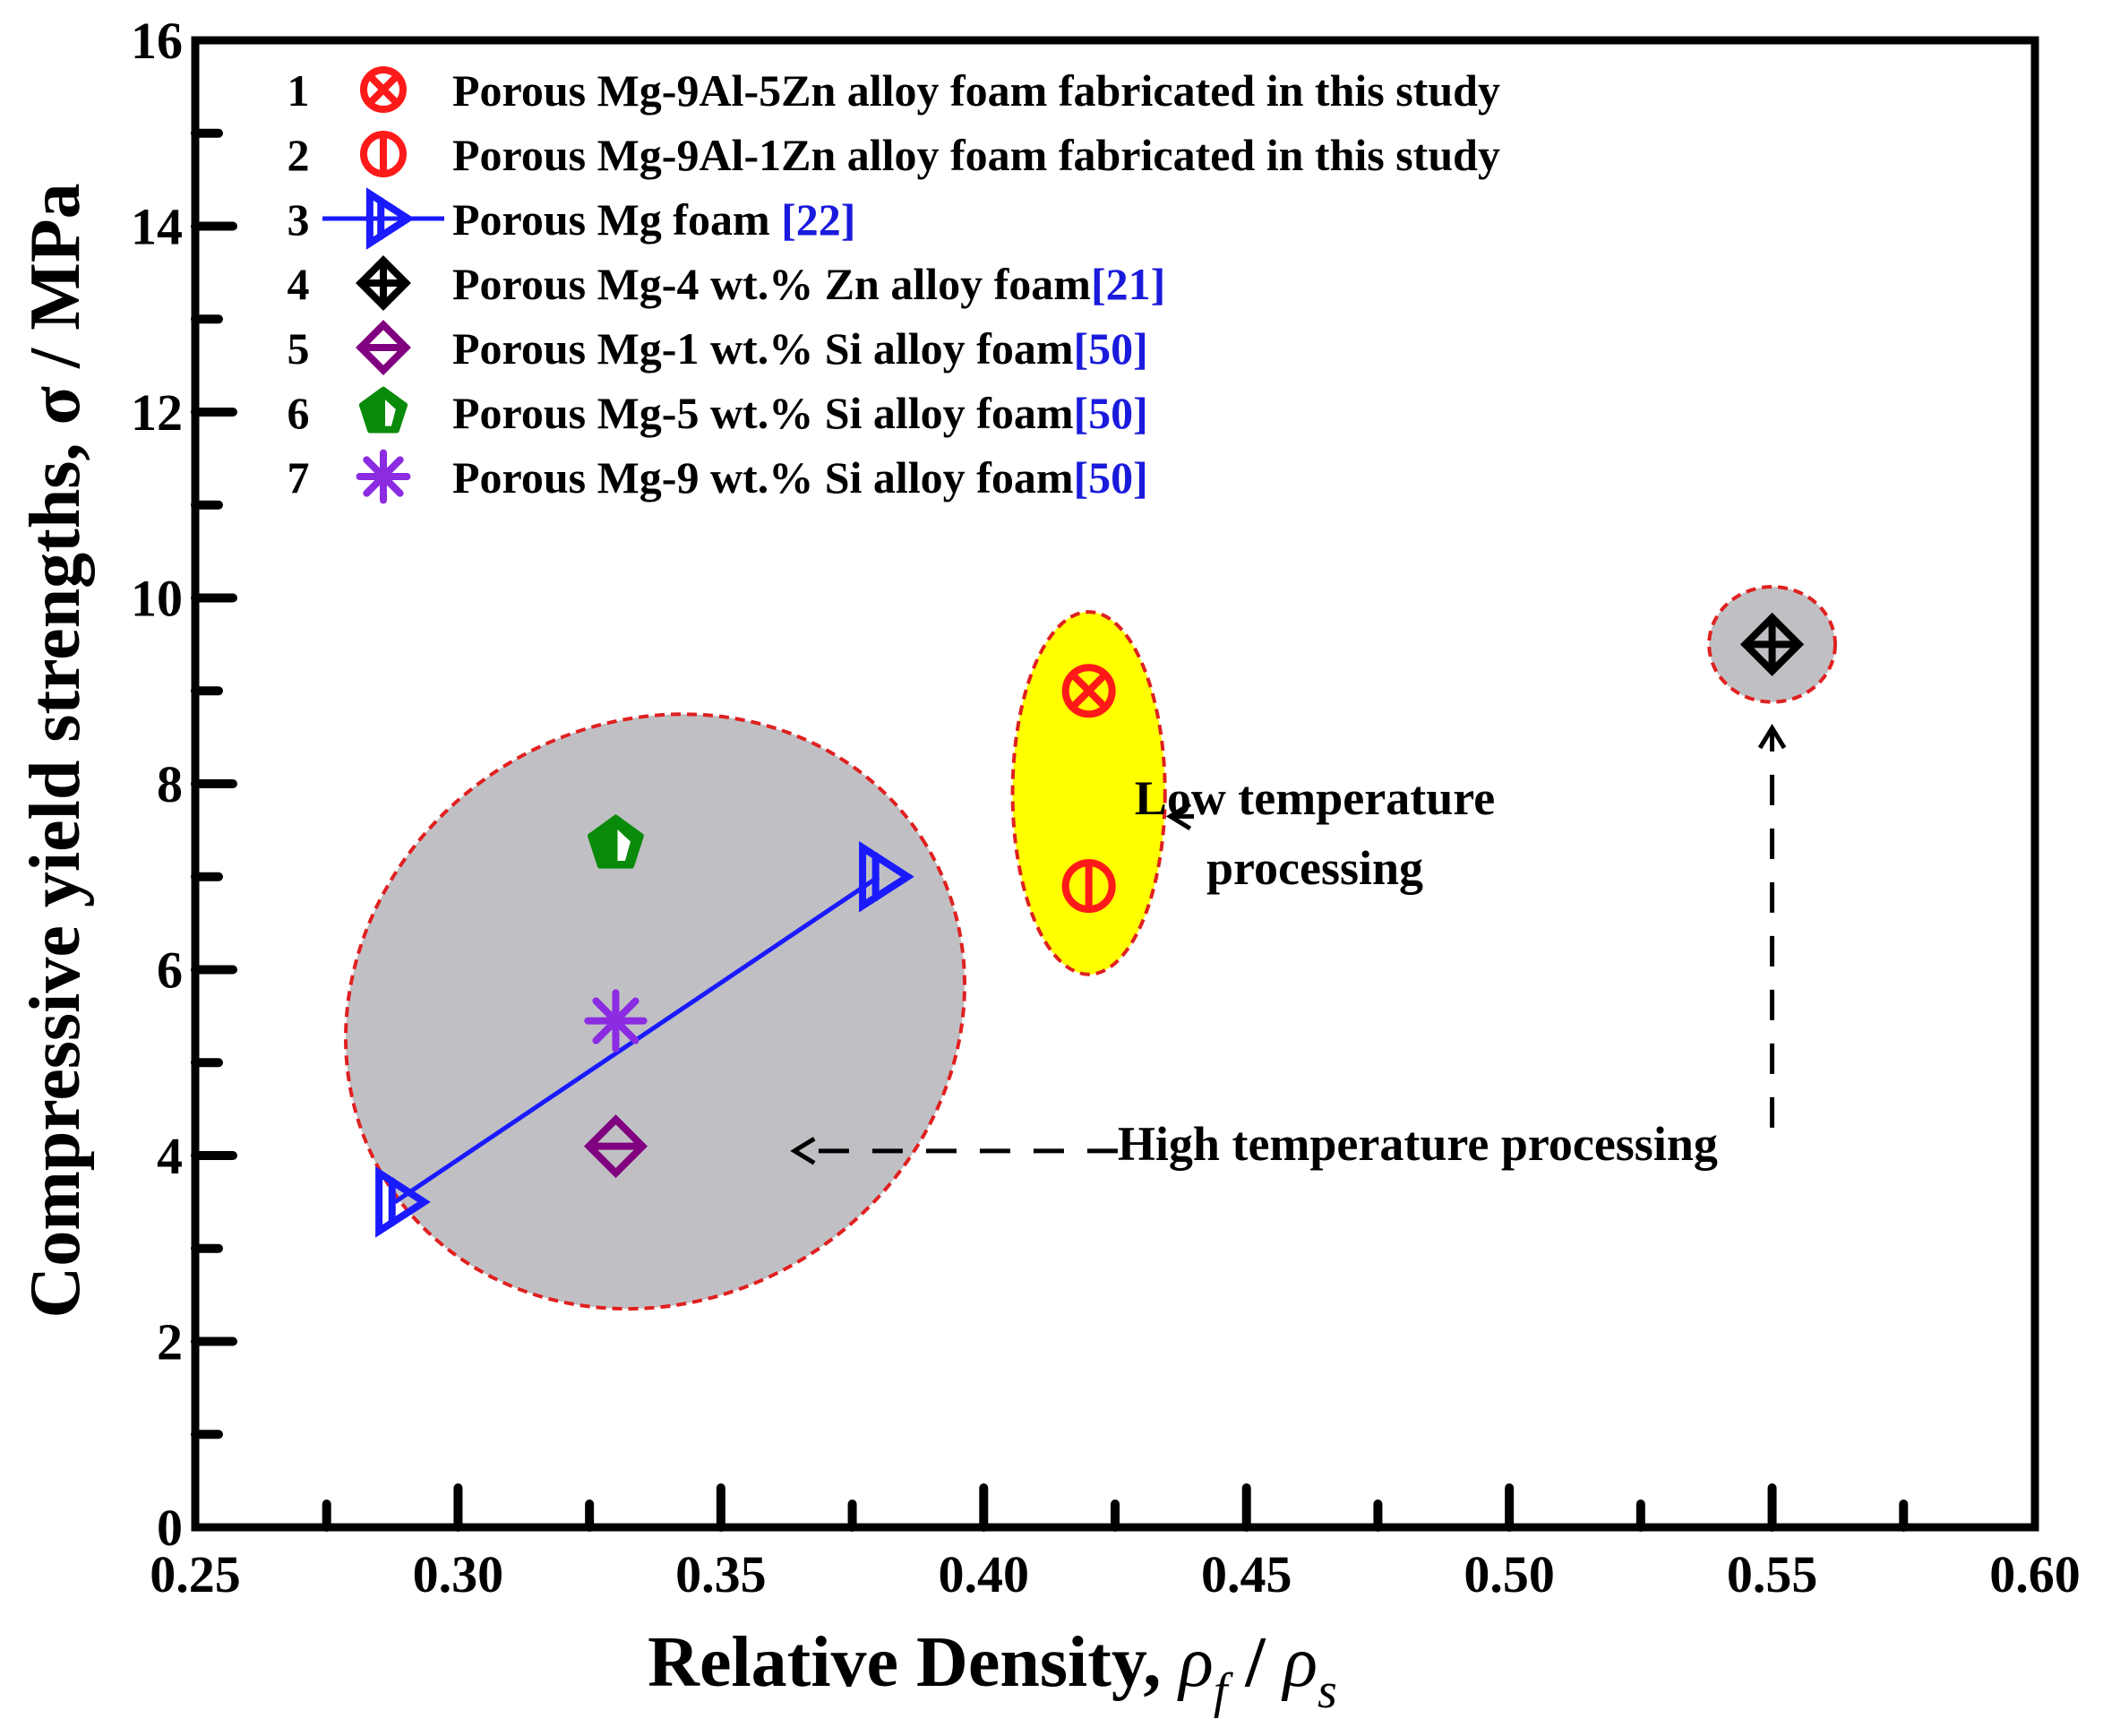 This screenshot has width=2103, height=1736. Describe the element at coordinates (653, 219) in the screenshot. I see `legend-label: Porous Mg foam [22]` at that location.